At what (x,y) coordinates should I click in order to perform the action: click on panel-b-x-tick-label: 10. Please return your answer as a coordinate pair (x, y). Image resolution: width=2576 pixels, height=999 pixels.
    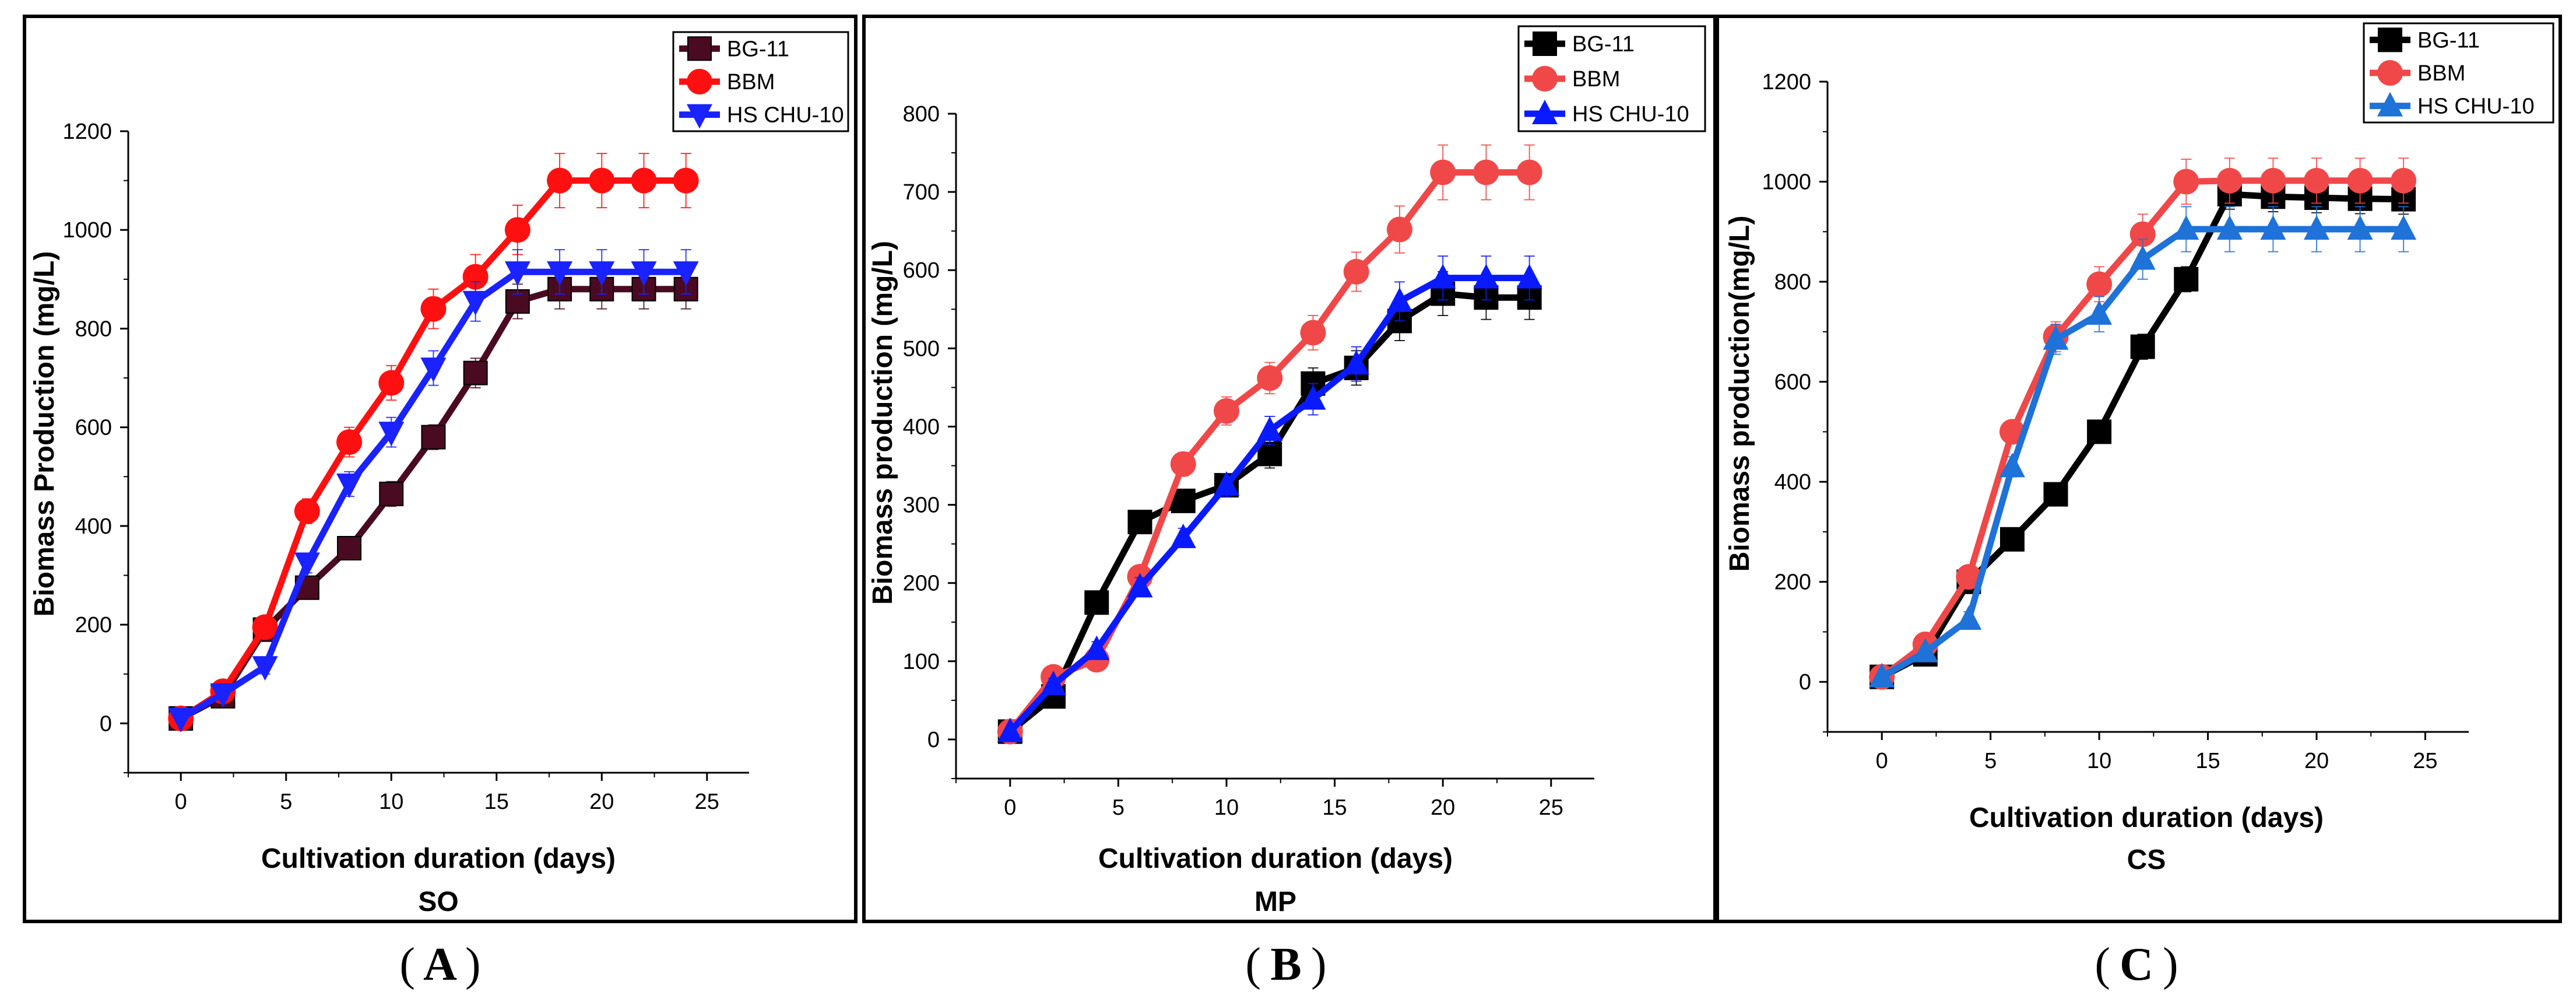
    Looking at the image, I should click on (1226, 807).